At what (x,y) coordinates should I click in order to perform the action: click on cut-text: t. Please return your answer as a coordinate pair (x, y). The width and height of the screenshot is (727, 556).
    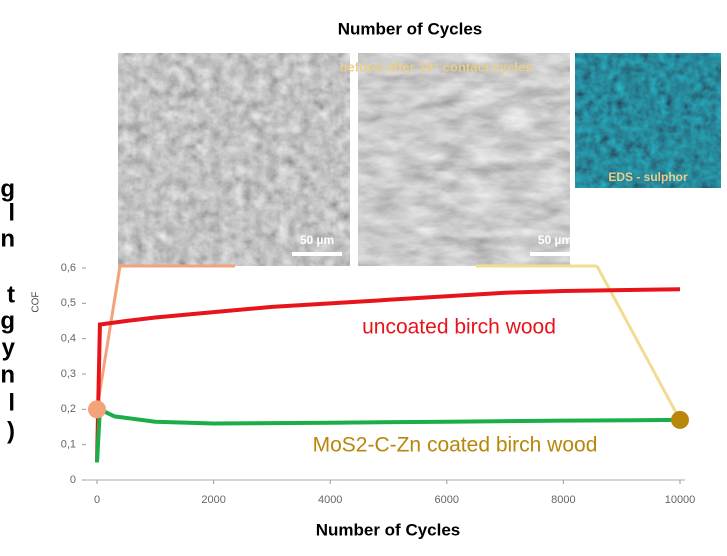
    Looking at the image, I should click on (11, 294).